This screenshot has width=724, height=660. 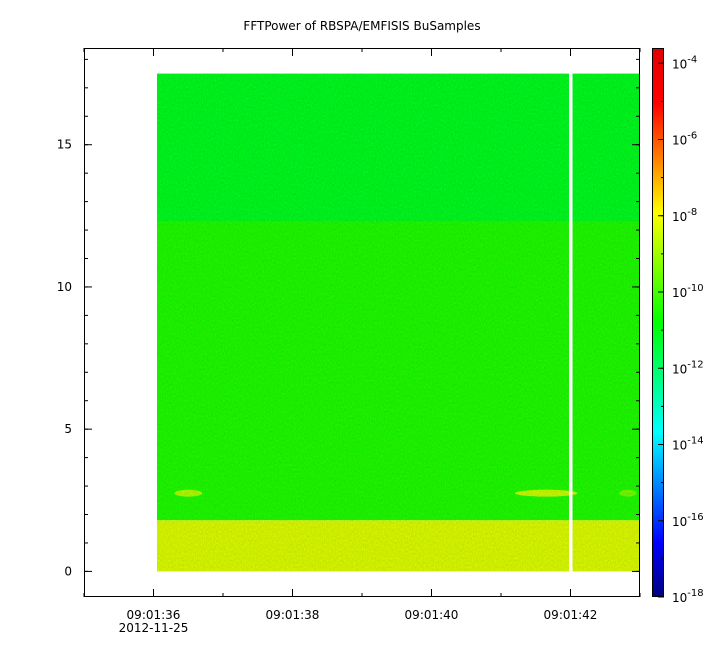 What do you see at coordinates (571, 322) in the screenshot?
I see `data-gap` at bounding box center [571, 322].